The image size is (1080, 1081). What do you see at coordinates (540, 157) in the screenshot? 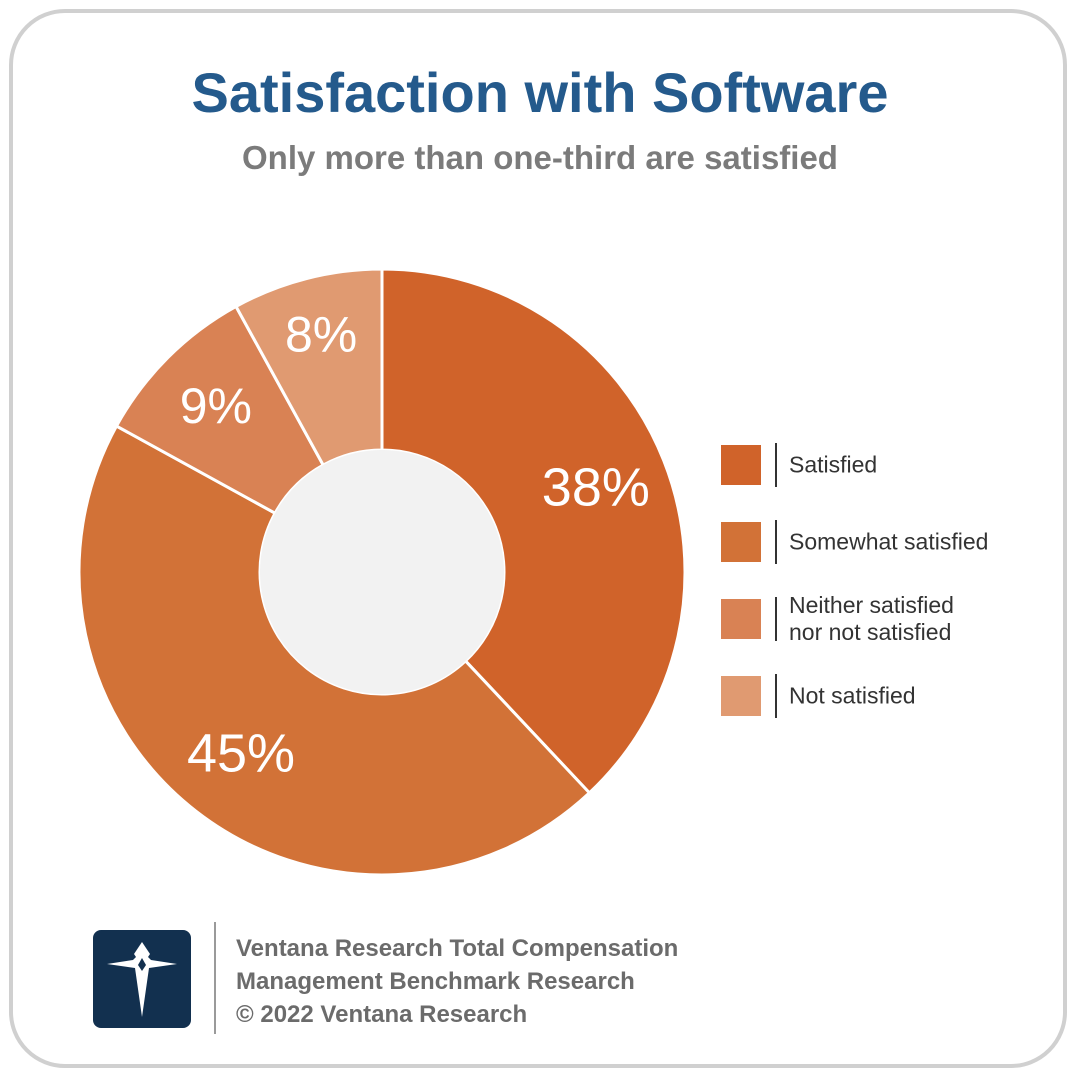
I see `chart-subtitle: Only more than one-third are satisfied` at bounding box center [540, 157].